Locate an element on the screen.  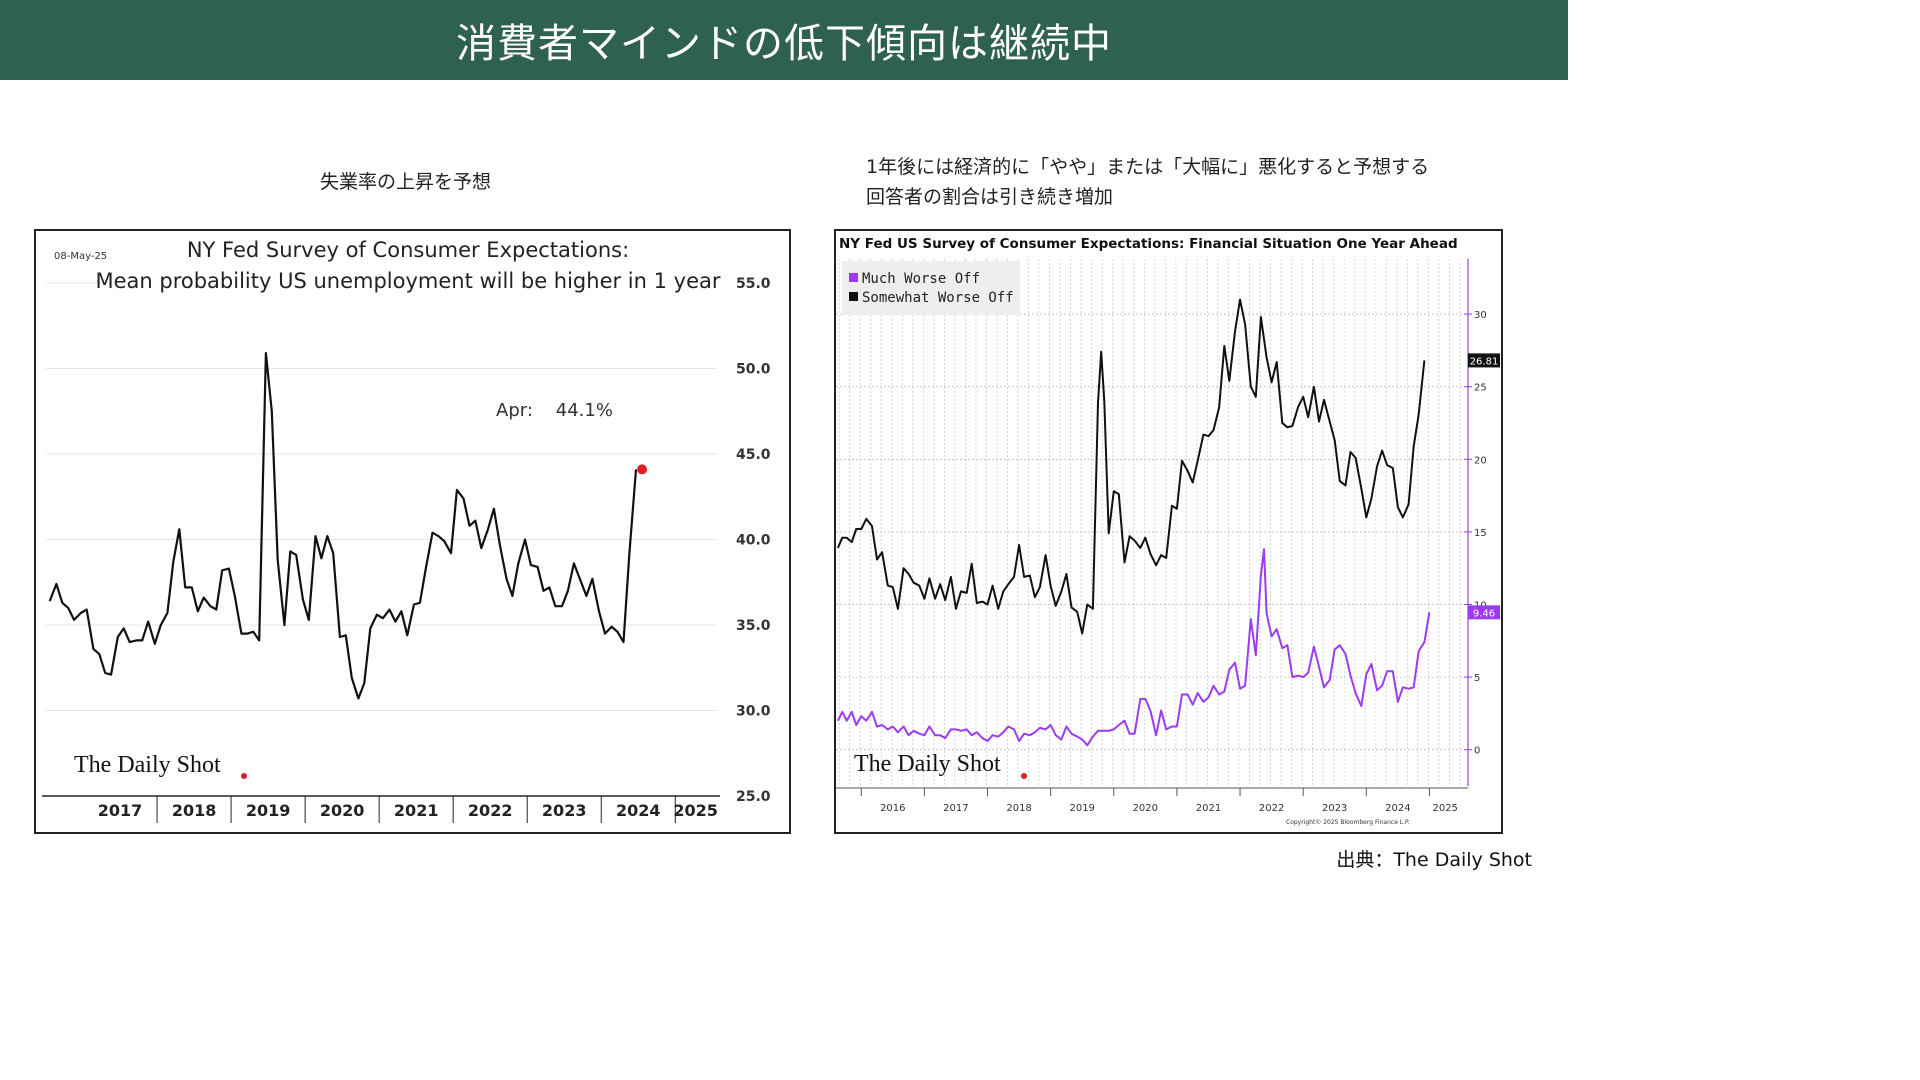
y-tick-label: 0 is located at coordinates (1477, 751).